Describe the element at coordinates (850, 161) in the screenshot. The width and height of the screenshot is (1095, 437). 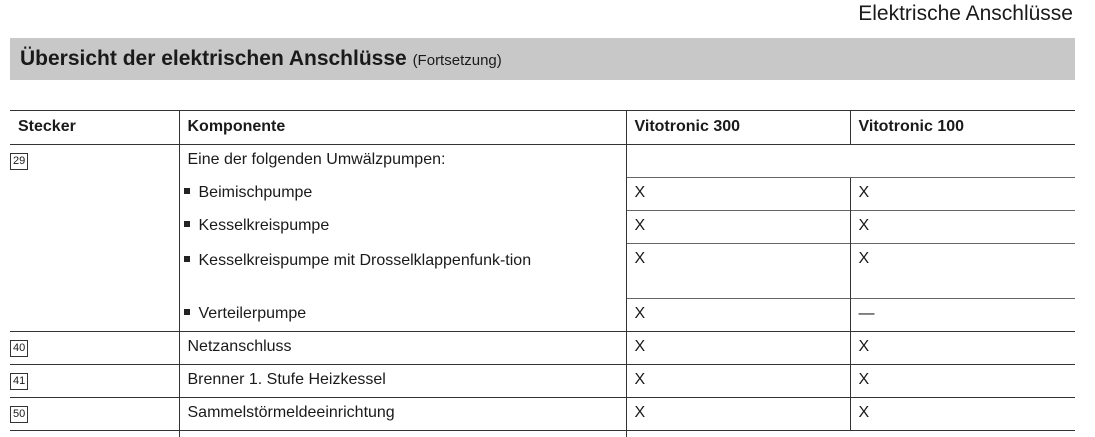
I see `empty-cell` at that location.